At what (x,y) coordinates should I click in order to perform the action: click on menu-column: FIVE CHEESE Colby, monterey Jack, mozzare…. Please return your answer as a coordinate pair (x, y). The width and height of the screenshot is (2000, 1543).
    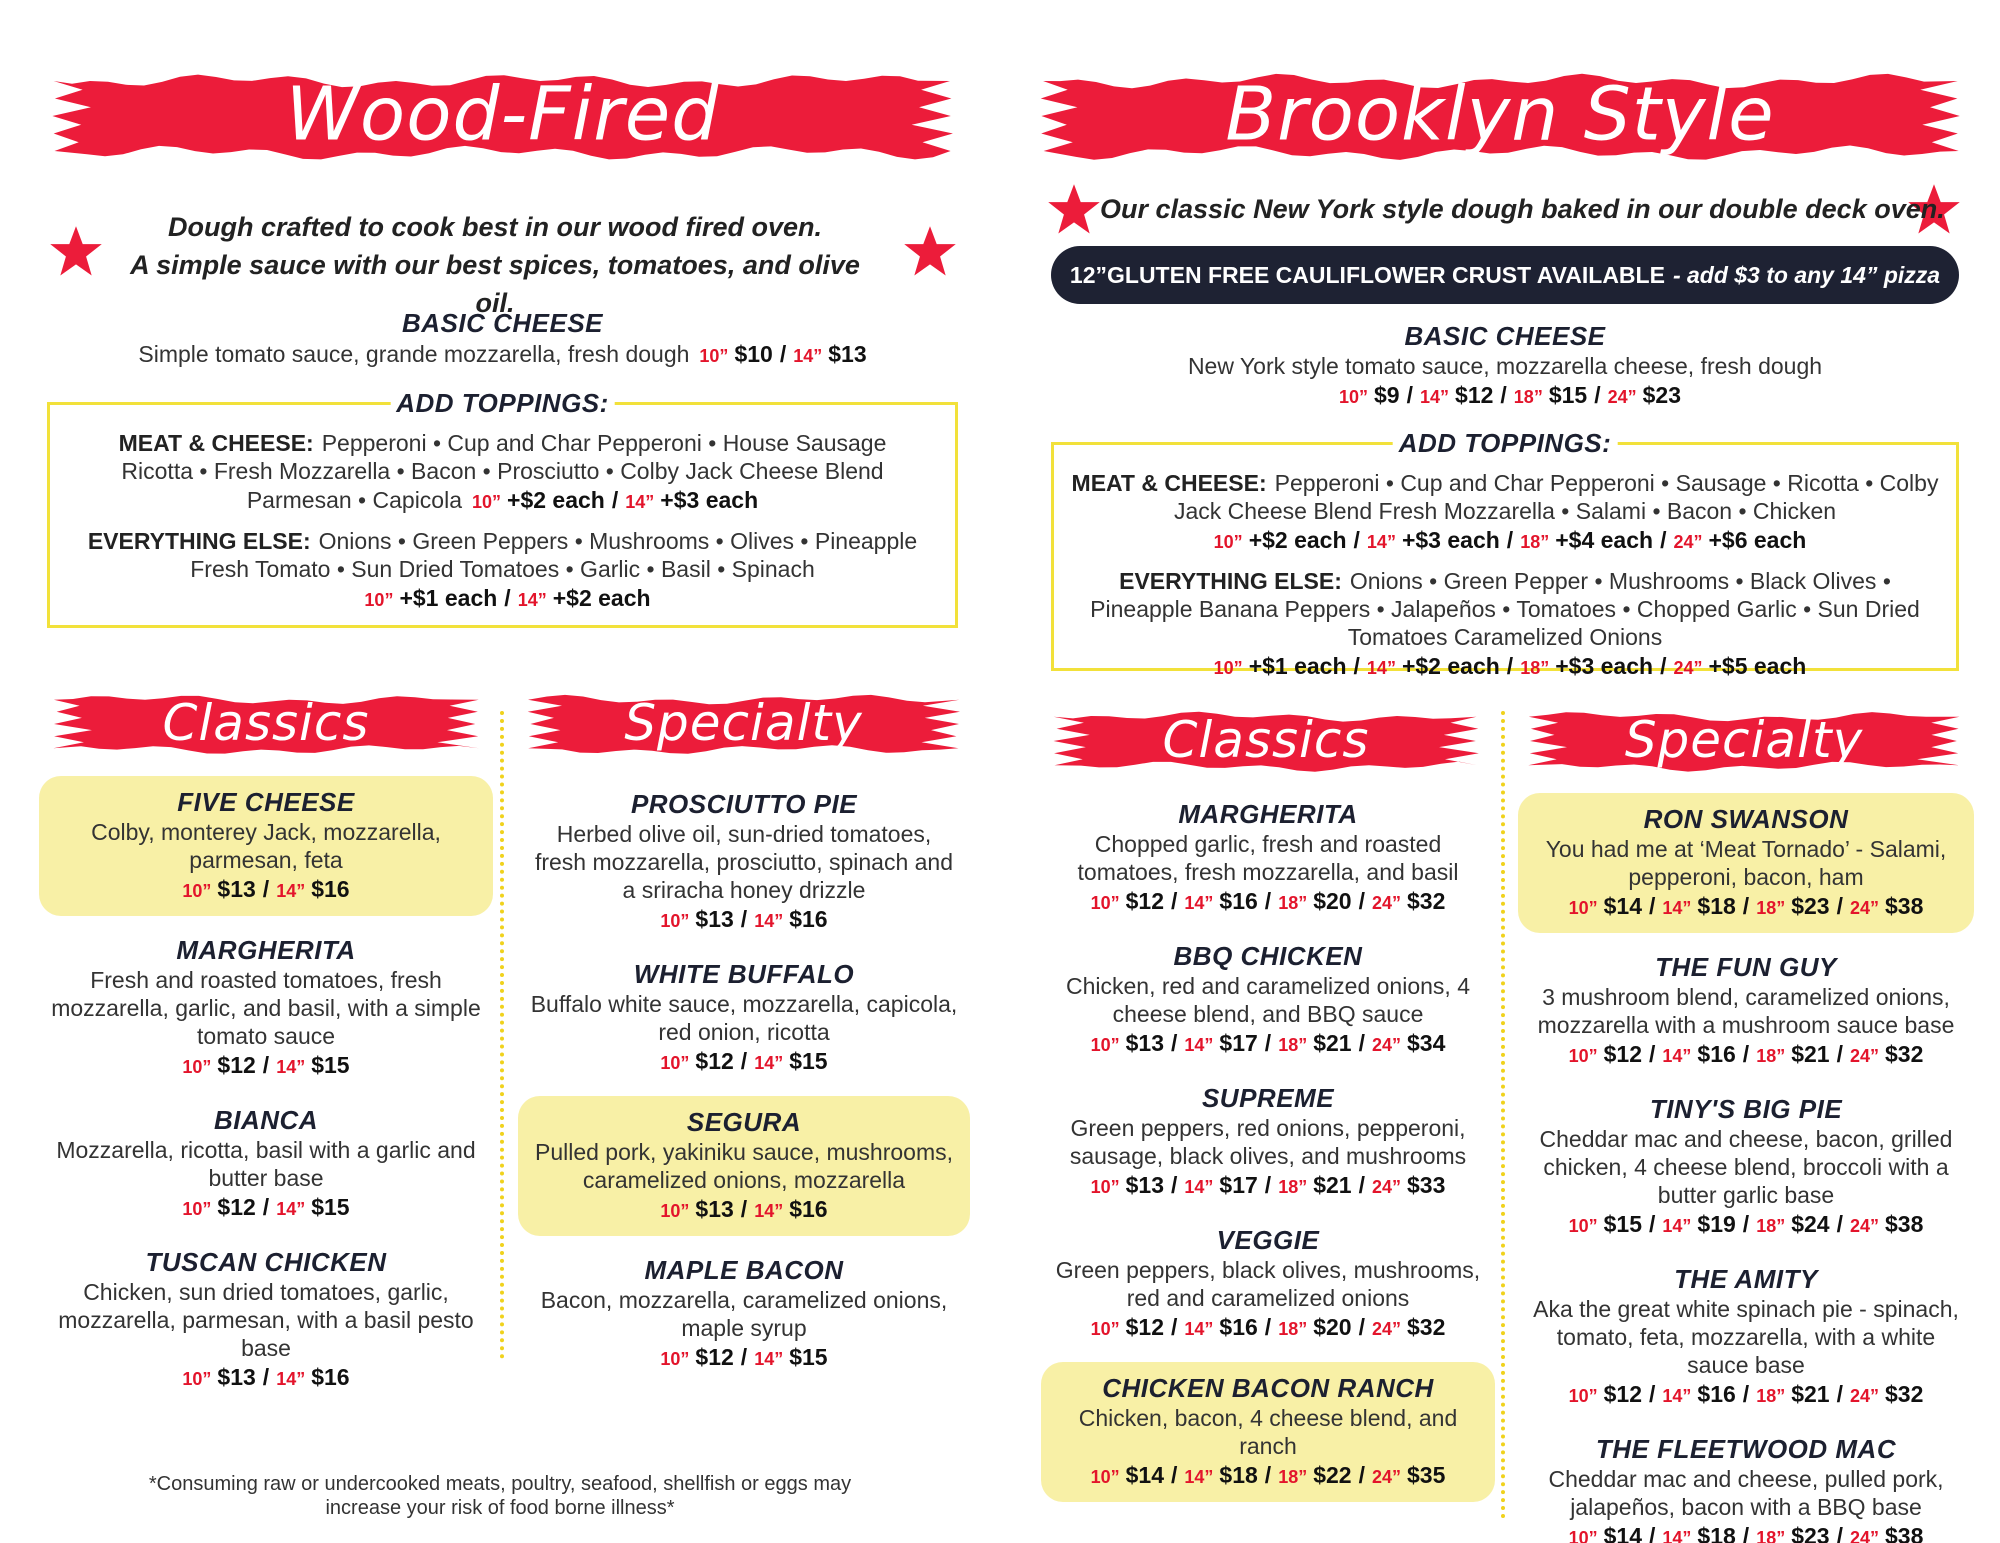
    Looking at the image, I should click on (266, 1094).